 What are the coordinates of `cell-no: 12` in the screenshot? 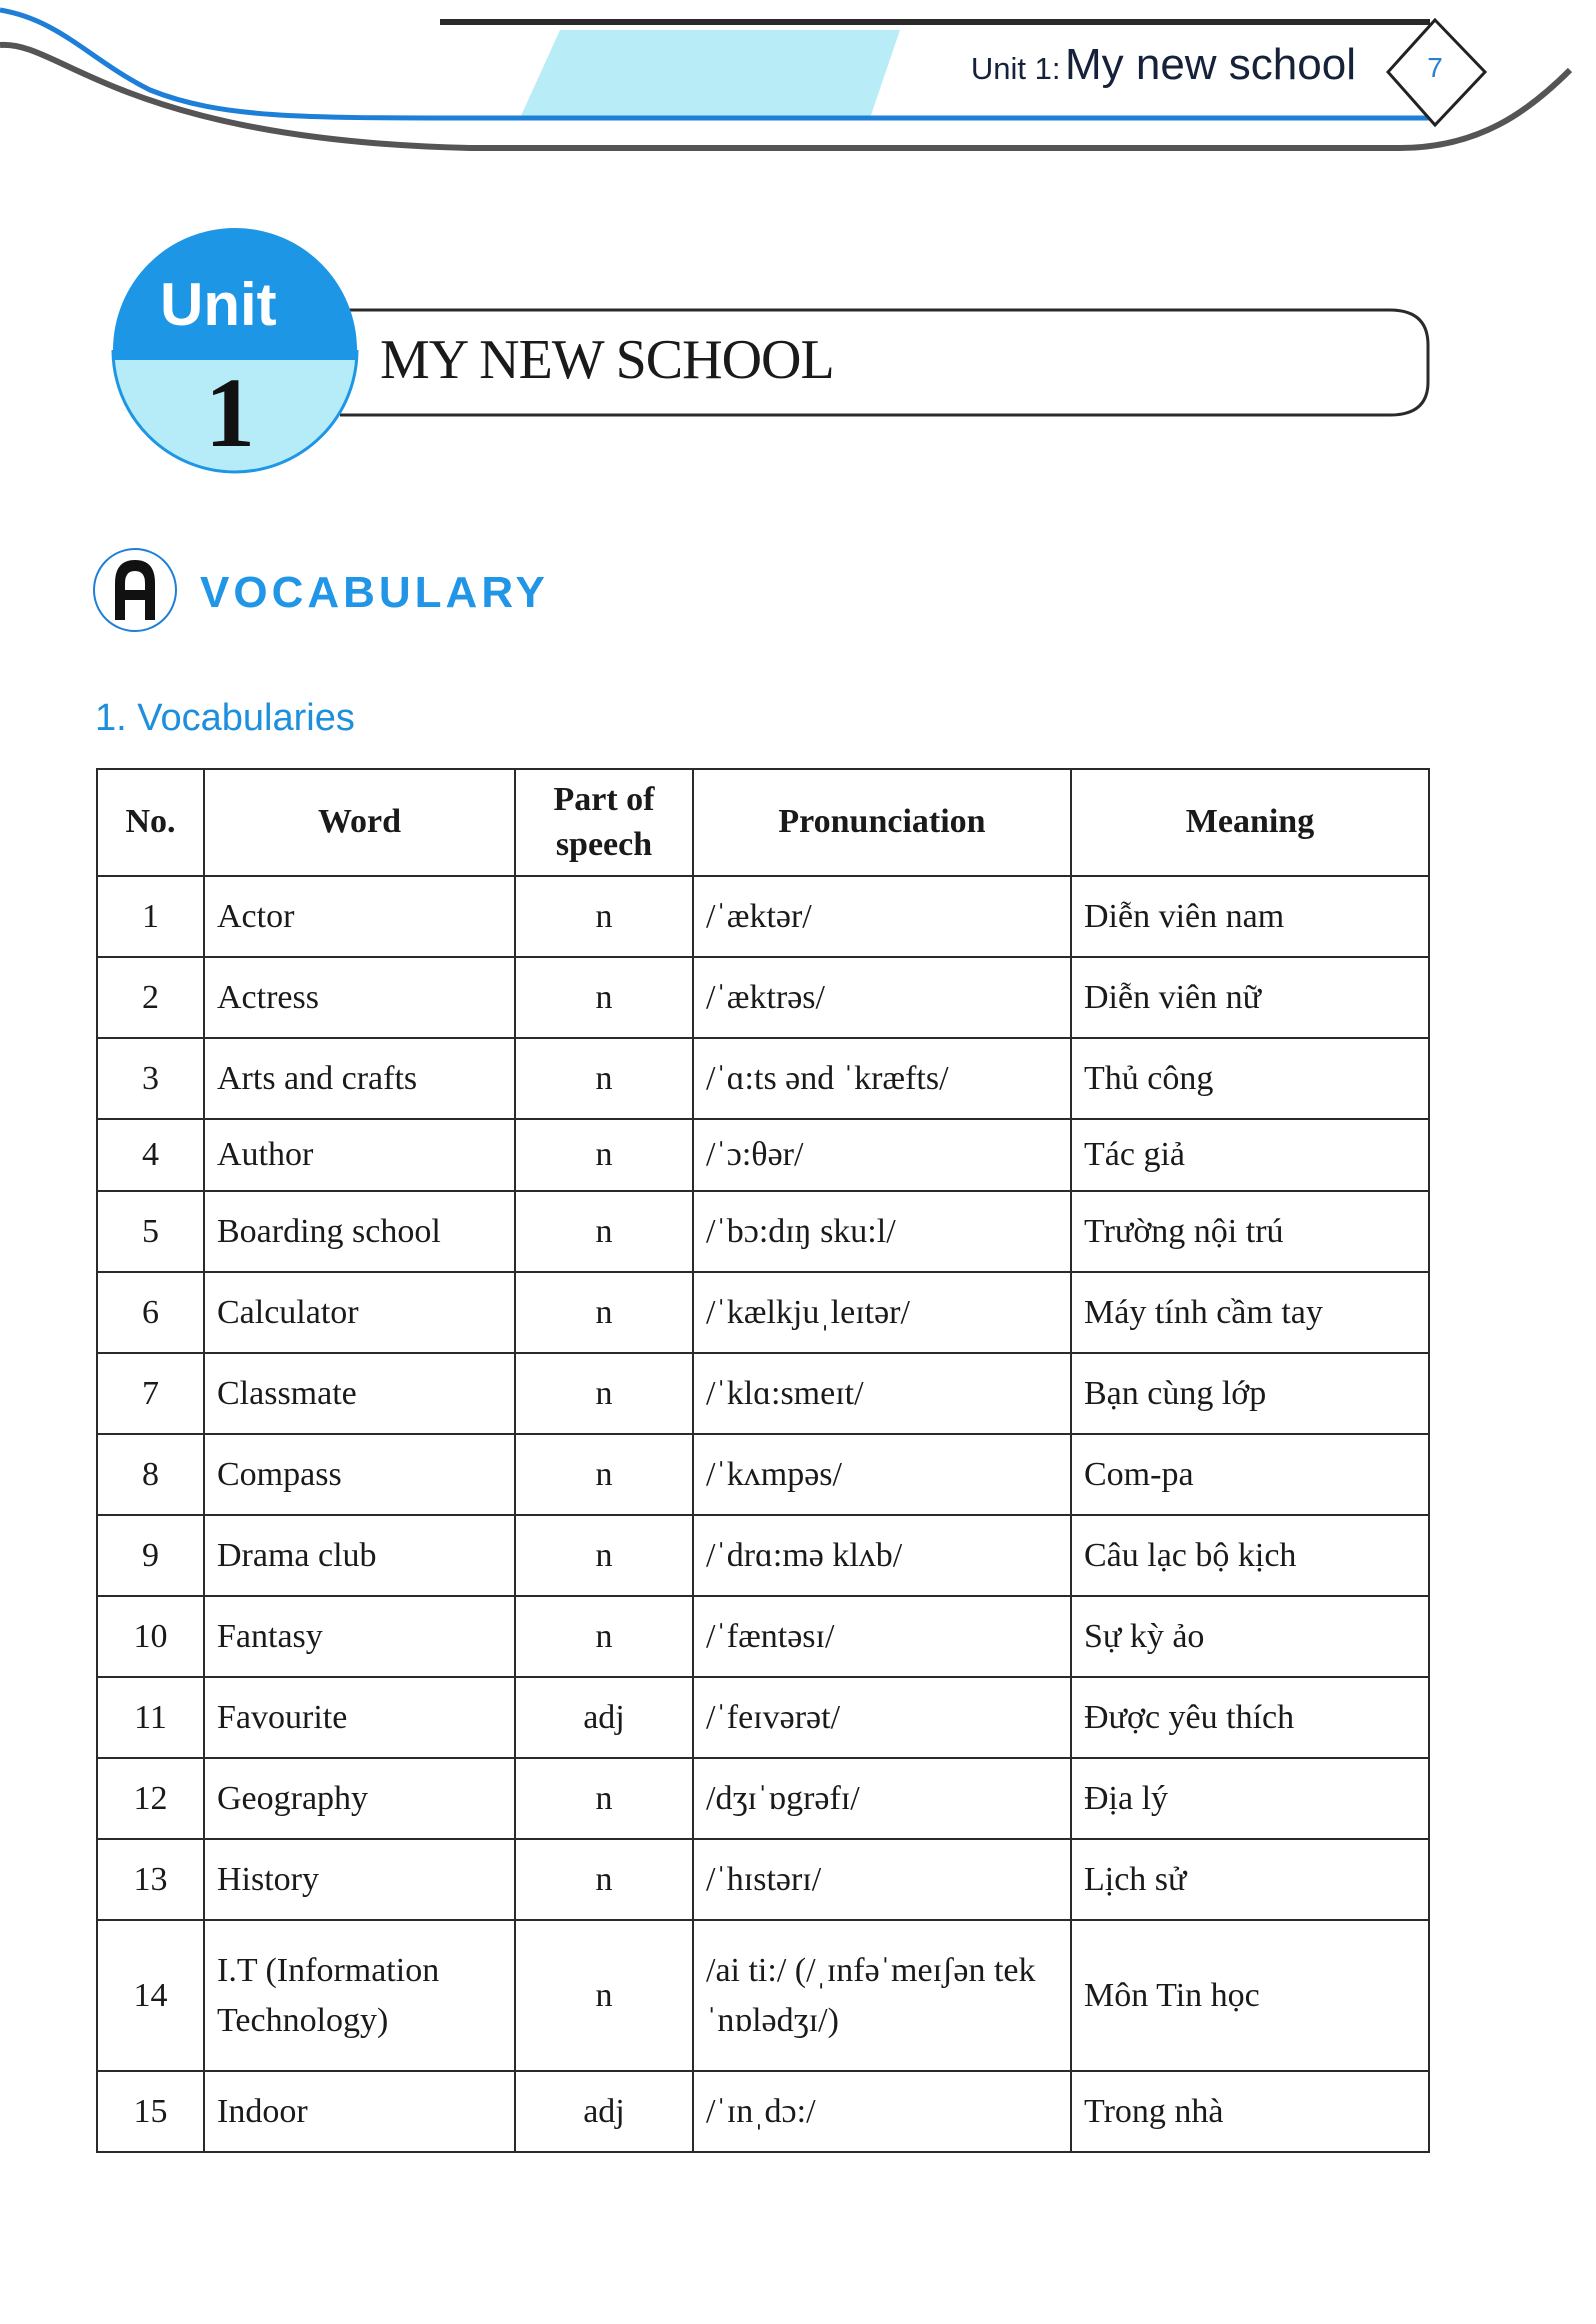 It's located at (150, 1798).